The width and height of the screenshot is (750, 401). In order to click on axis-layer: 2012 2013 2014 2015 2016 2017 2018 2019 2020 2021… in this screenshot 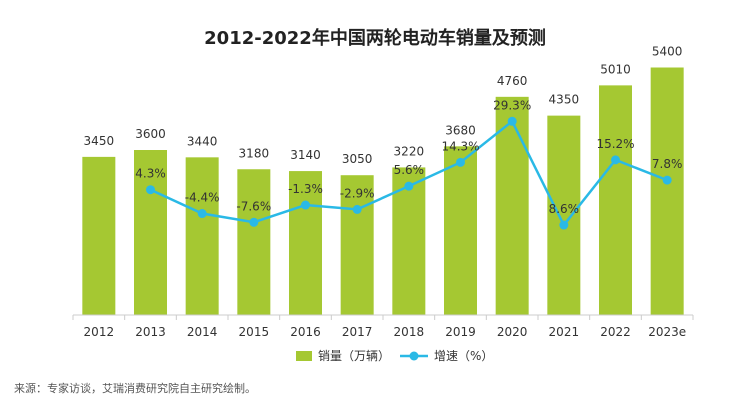, I will do `click(383, 326)`.